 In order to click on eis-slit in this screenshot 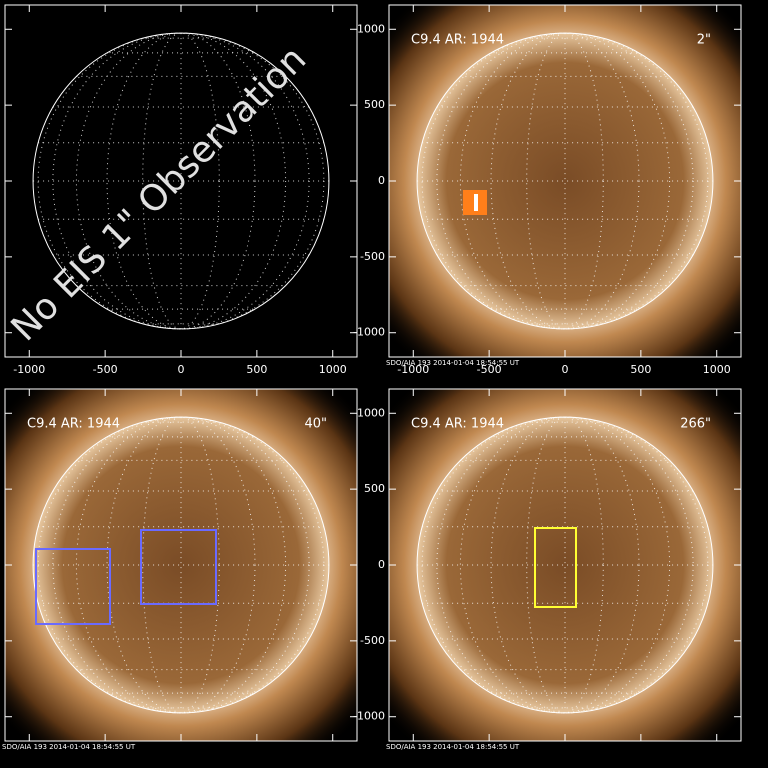, I will do `click(476, 202)`.